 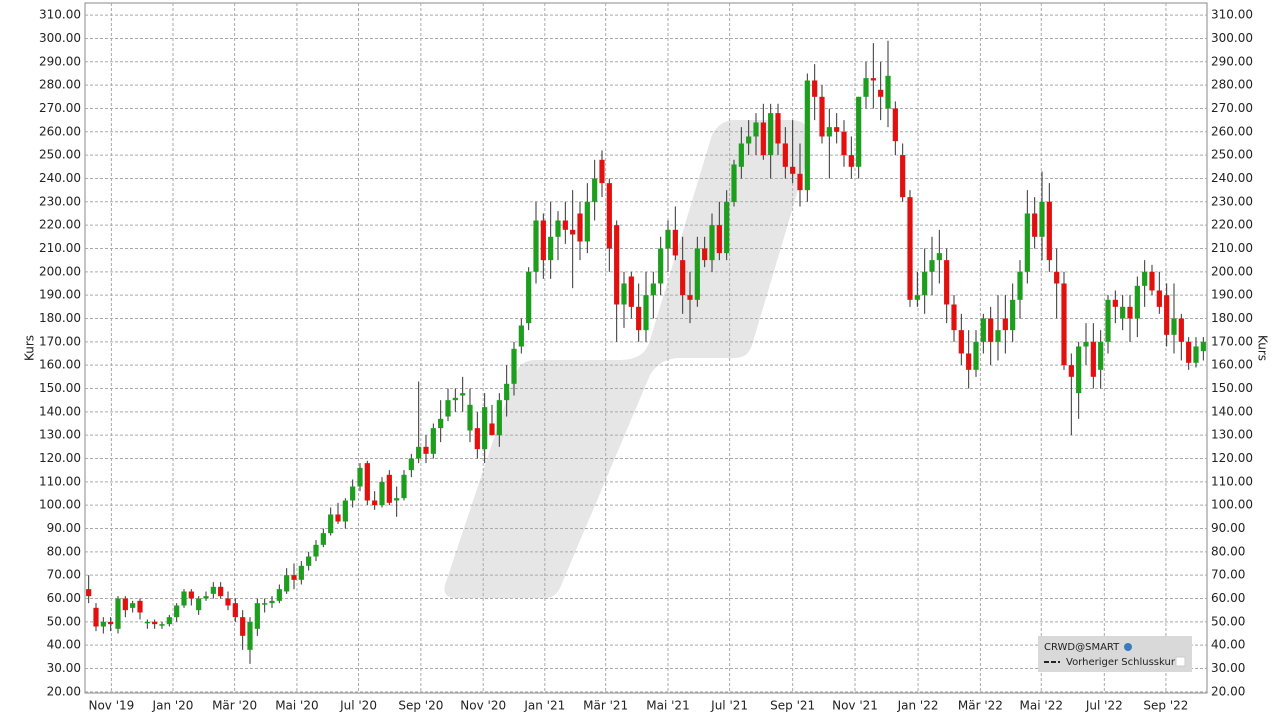 What do you see at coordinates (111, 706) in the screenshot?
I see `x-tick-label: Nov '19` at bounding box center [111, 706].